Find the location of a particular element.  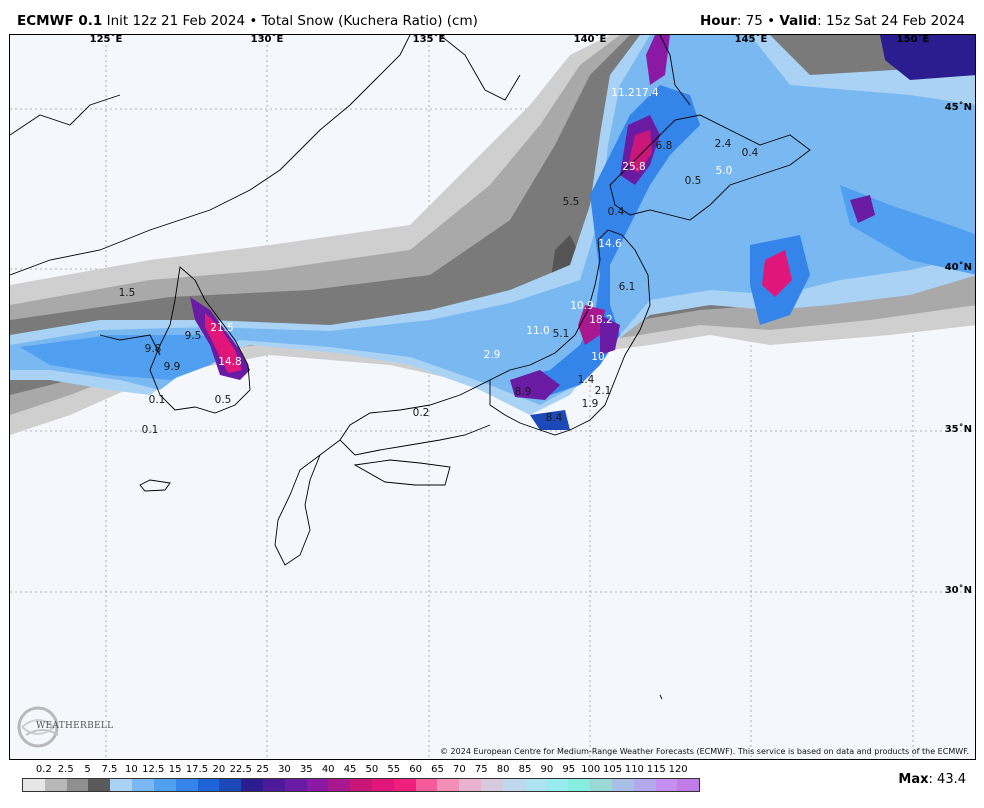

colorbar is located at coordinates (361, 785).